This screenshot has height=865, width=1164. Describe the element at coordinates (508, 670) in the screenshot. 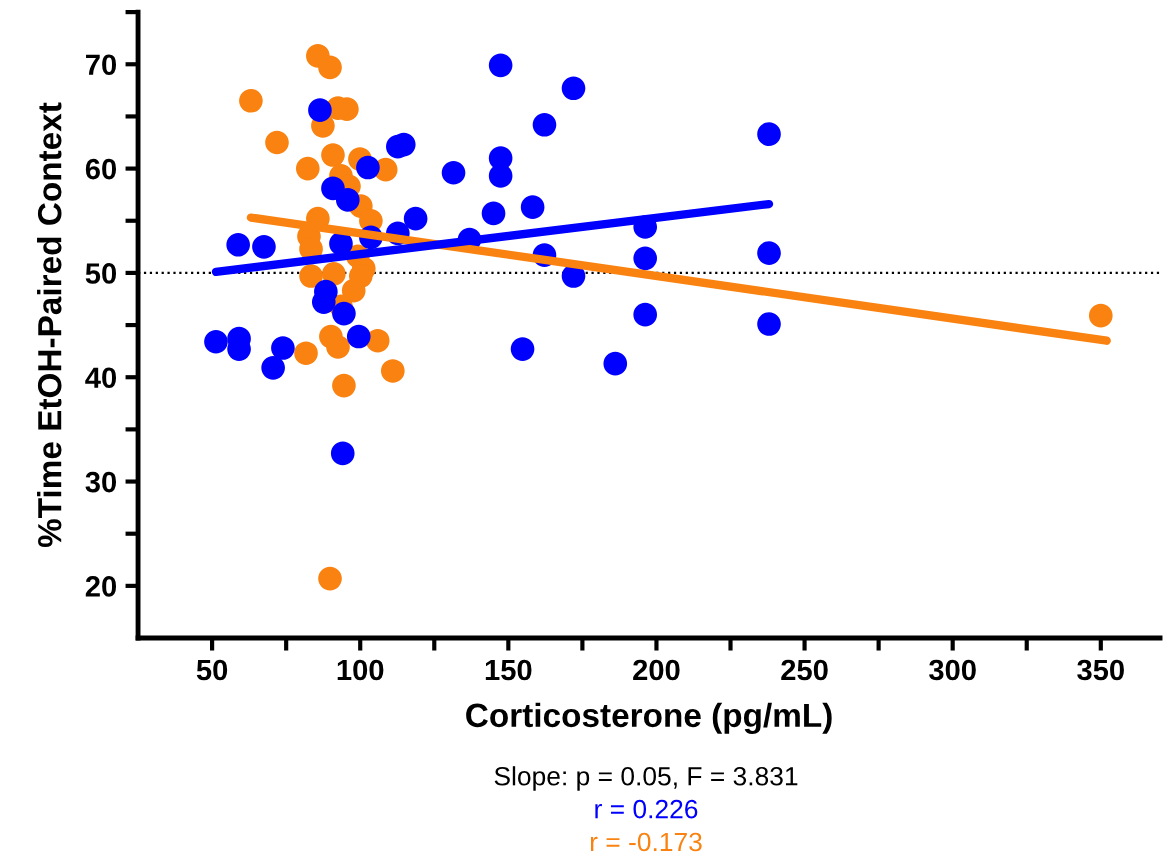

I see `x-tick-label: 150` at that location.